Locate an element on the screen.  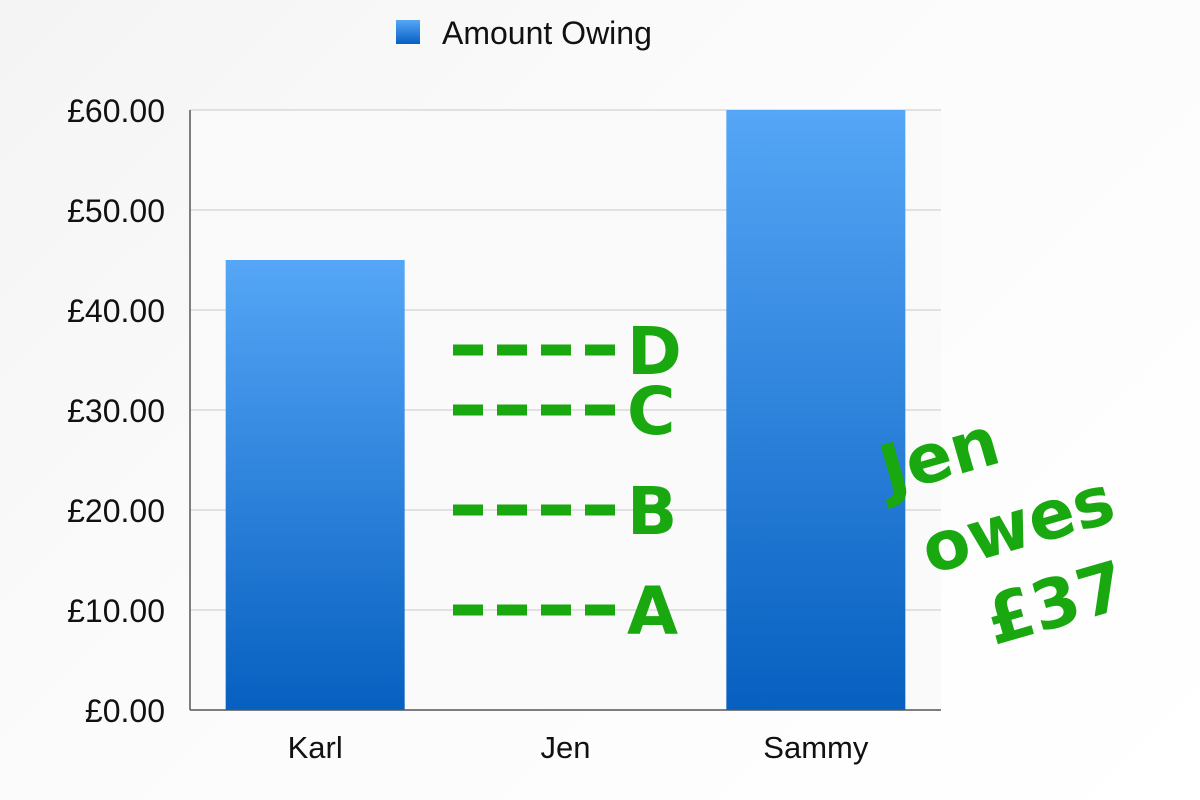
x-category-labels: Karl Jen Sammy is located at coordinates (578, 747).